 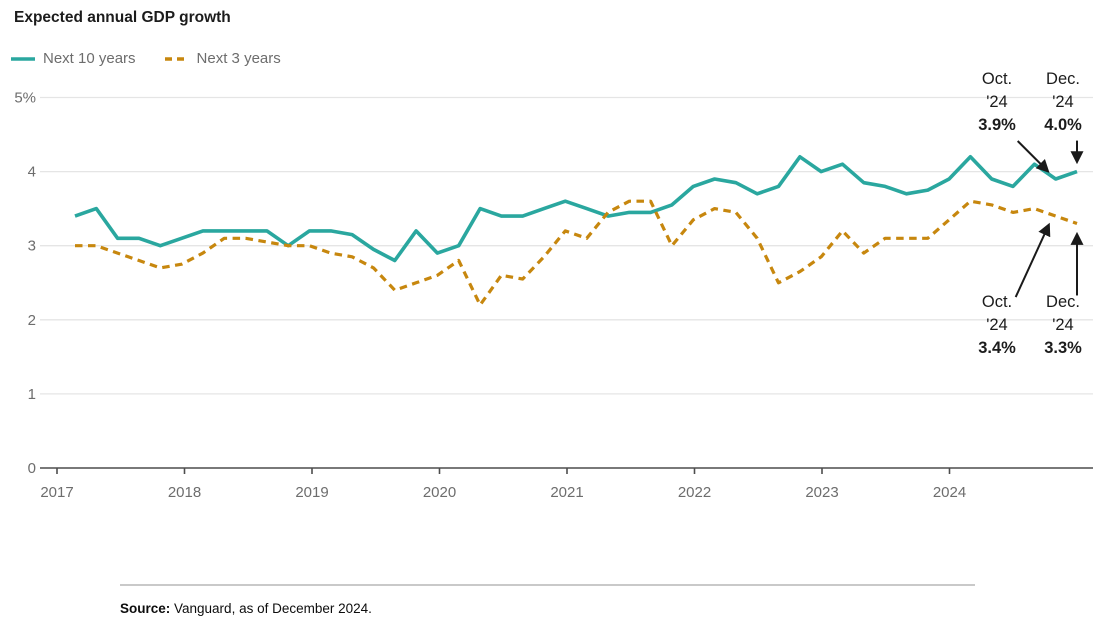 What do you see at coordinates (32, 394) in the screenshot?
I see `y-axis-label-1: 1` at bounding box center [32, 394].